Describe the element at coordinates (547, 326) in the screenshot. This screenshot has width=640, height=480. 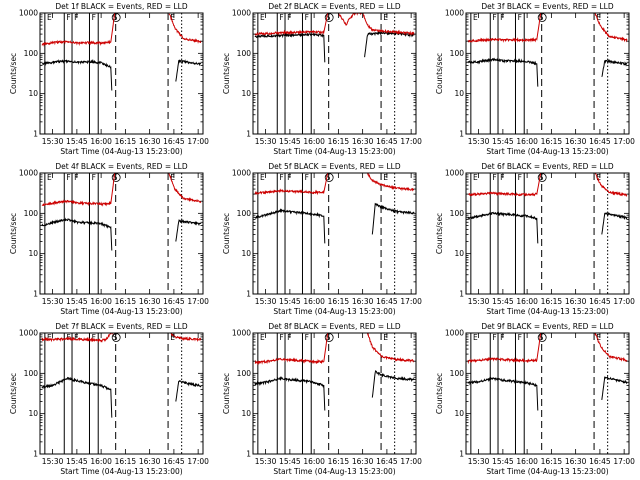
I see `chart-title: Det 9f BLACK = Events, RED = LLD` at that location.